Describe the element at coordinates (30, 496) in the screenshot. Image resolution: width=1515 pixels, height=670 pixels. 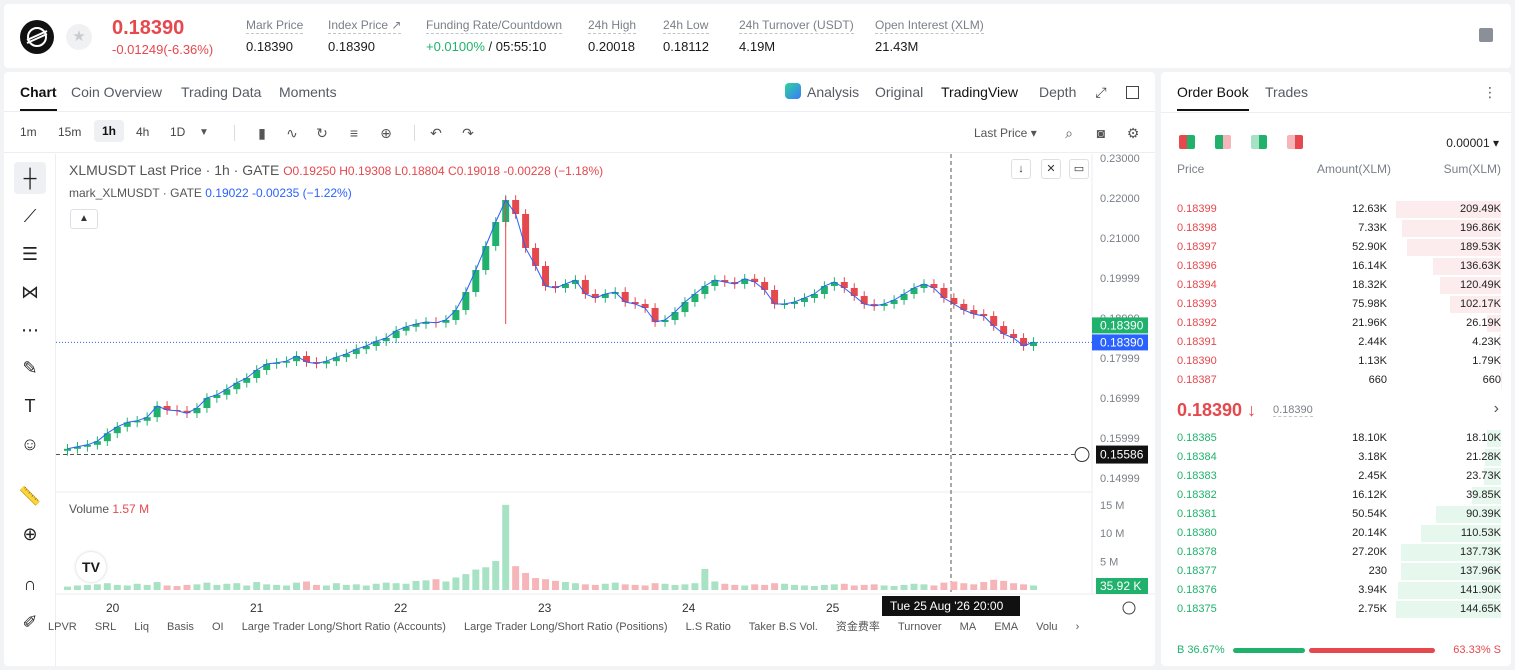
I see `ruler-tool-icon: 📏` at that location.